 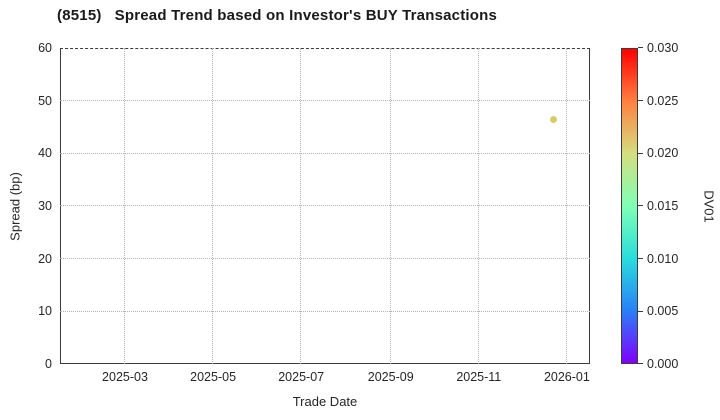 I want to click on x-tick-2025-09: 2025-09, so click(x=390, y=377).